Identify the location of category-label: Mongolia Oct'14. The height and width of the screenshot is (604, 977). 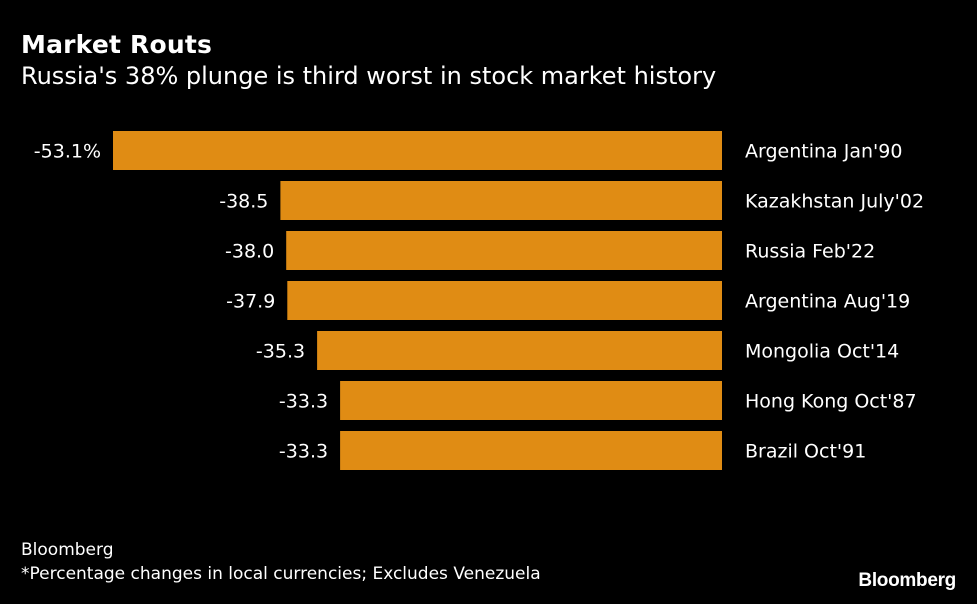
(822, 352).